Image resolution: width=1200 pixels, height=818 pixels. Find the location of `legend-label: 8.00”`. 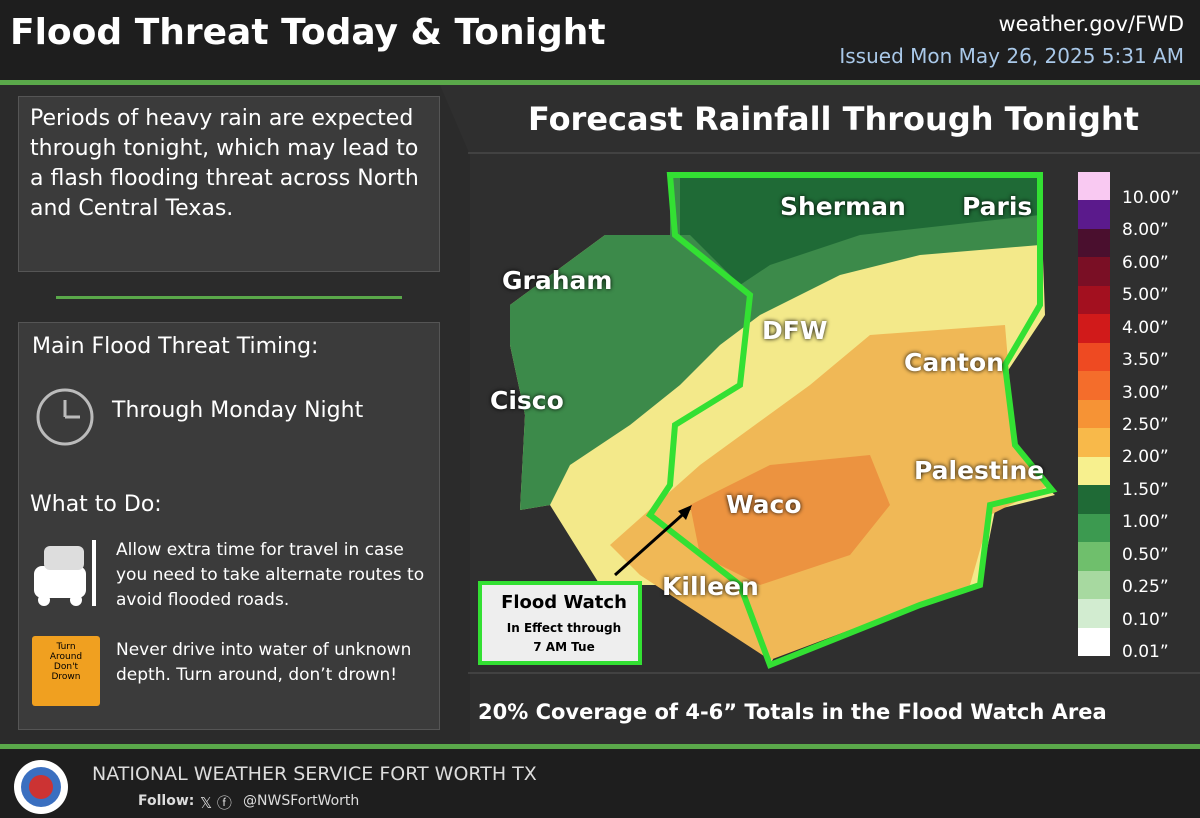

legend-label: 8.00” is located at coordinates (1145, 230).